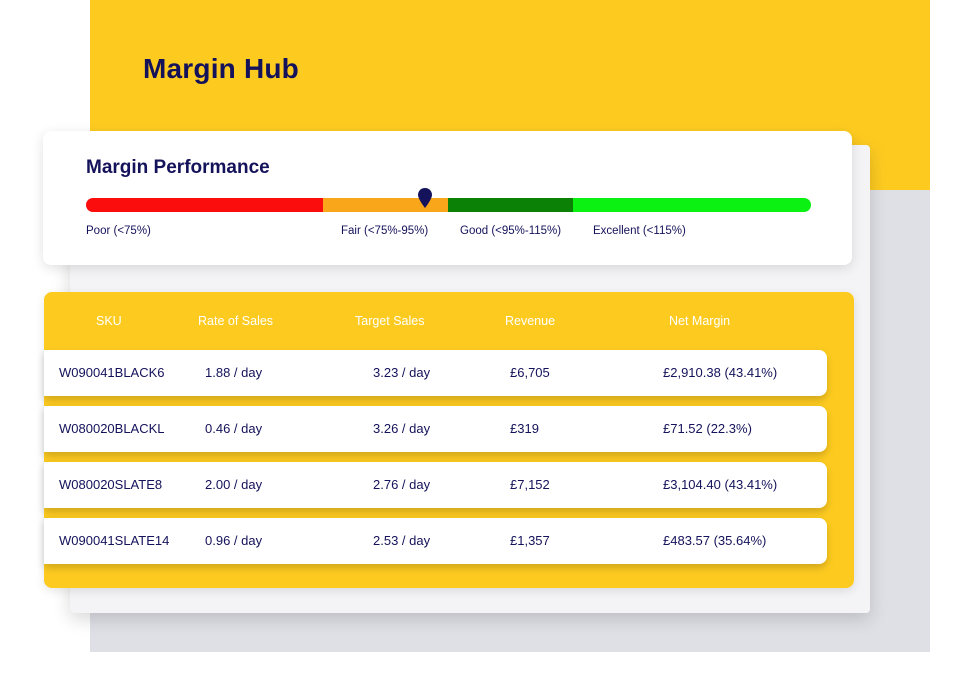 This screenshot has width=960, height=685. I want to click on cell-revenue: £6,705, so click(530, 372).